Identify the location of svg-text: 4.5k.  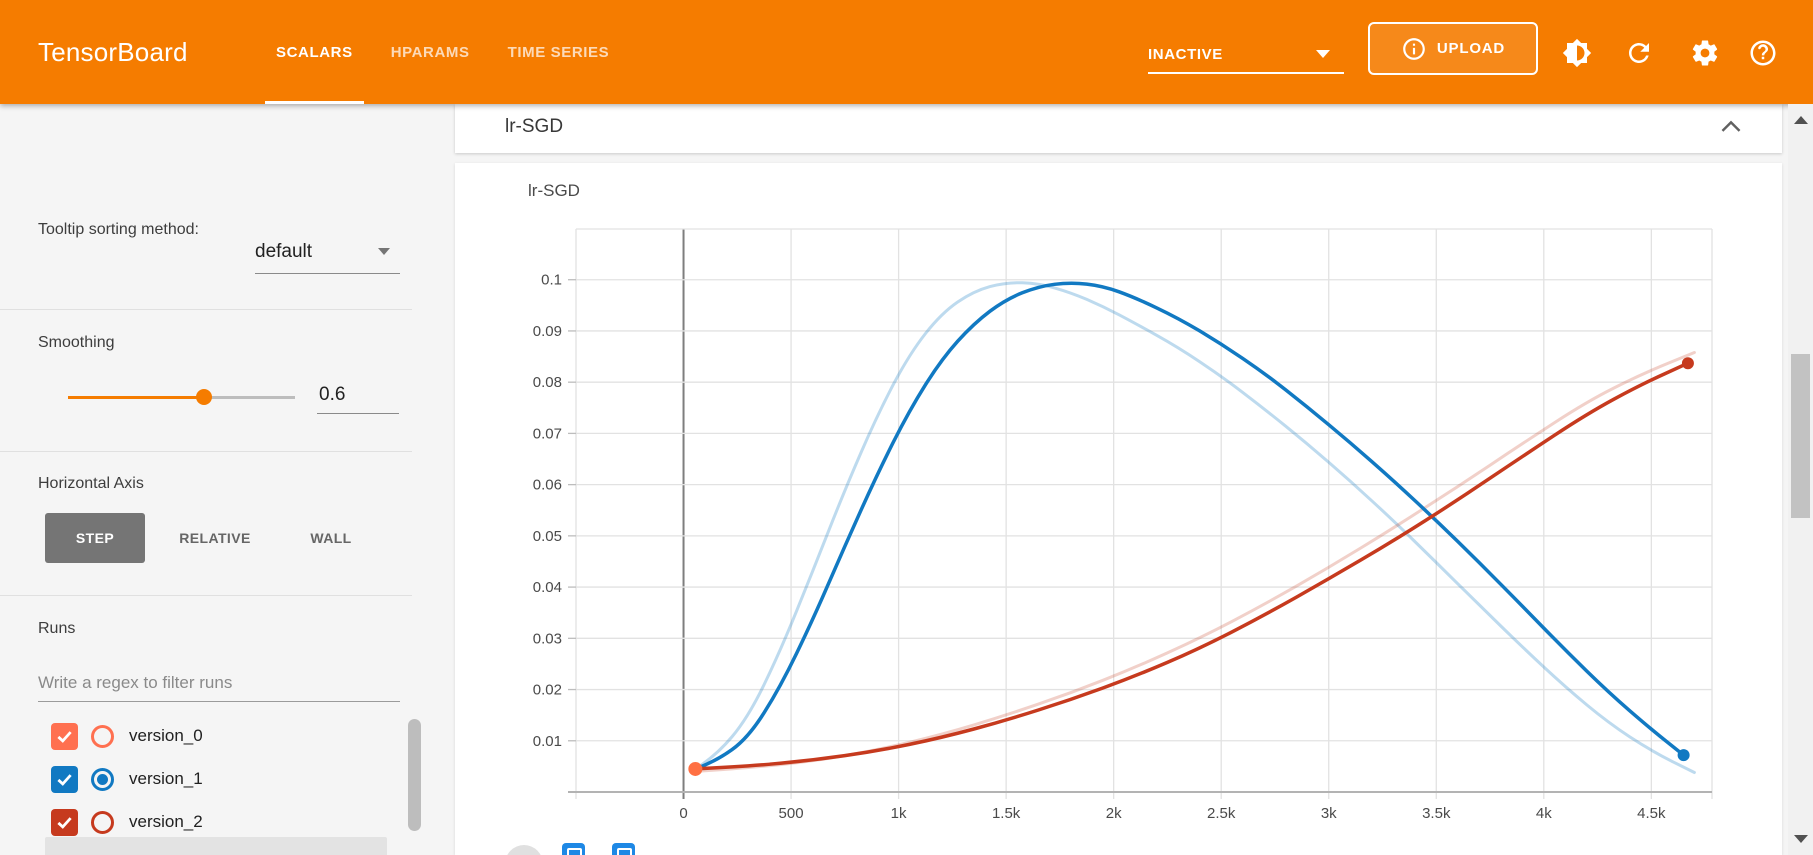
(1651, 813).